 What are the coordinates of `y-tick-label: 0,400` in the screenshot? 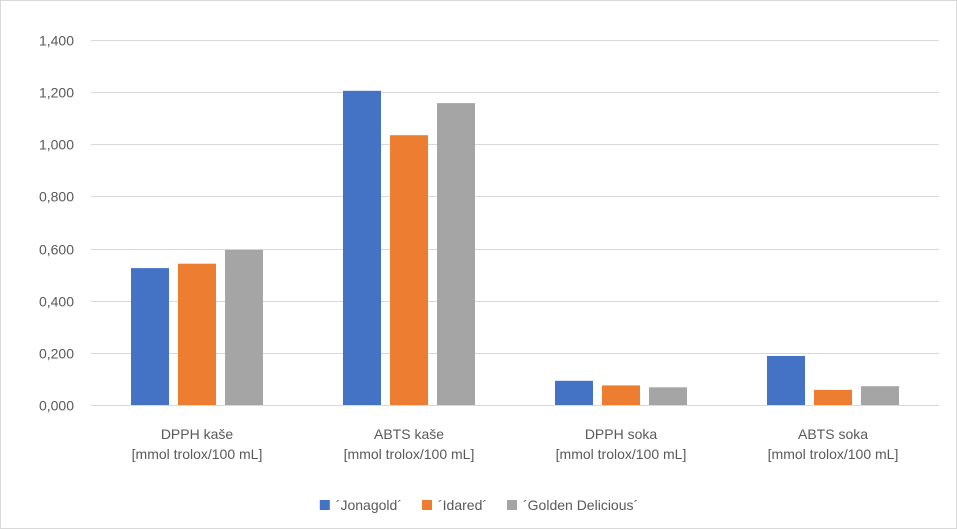 It's located at (56, 302).